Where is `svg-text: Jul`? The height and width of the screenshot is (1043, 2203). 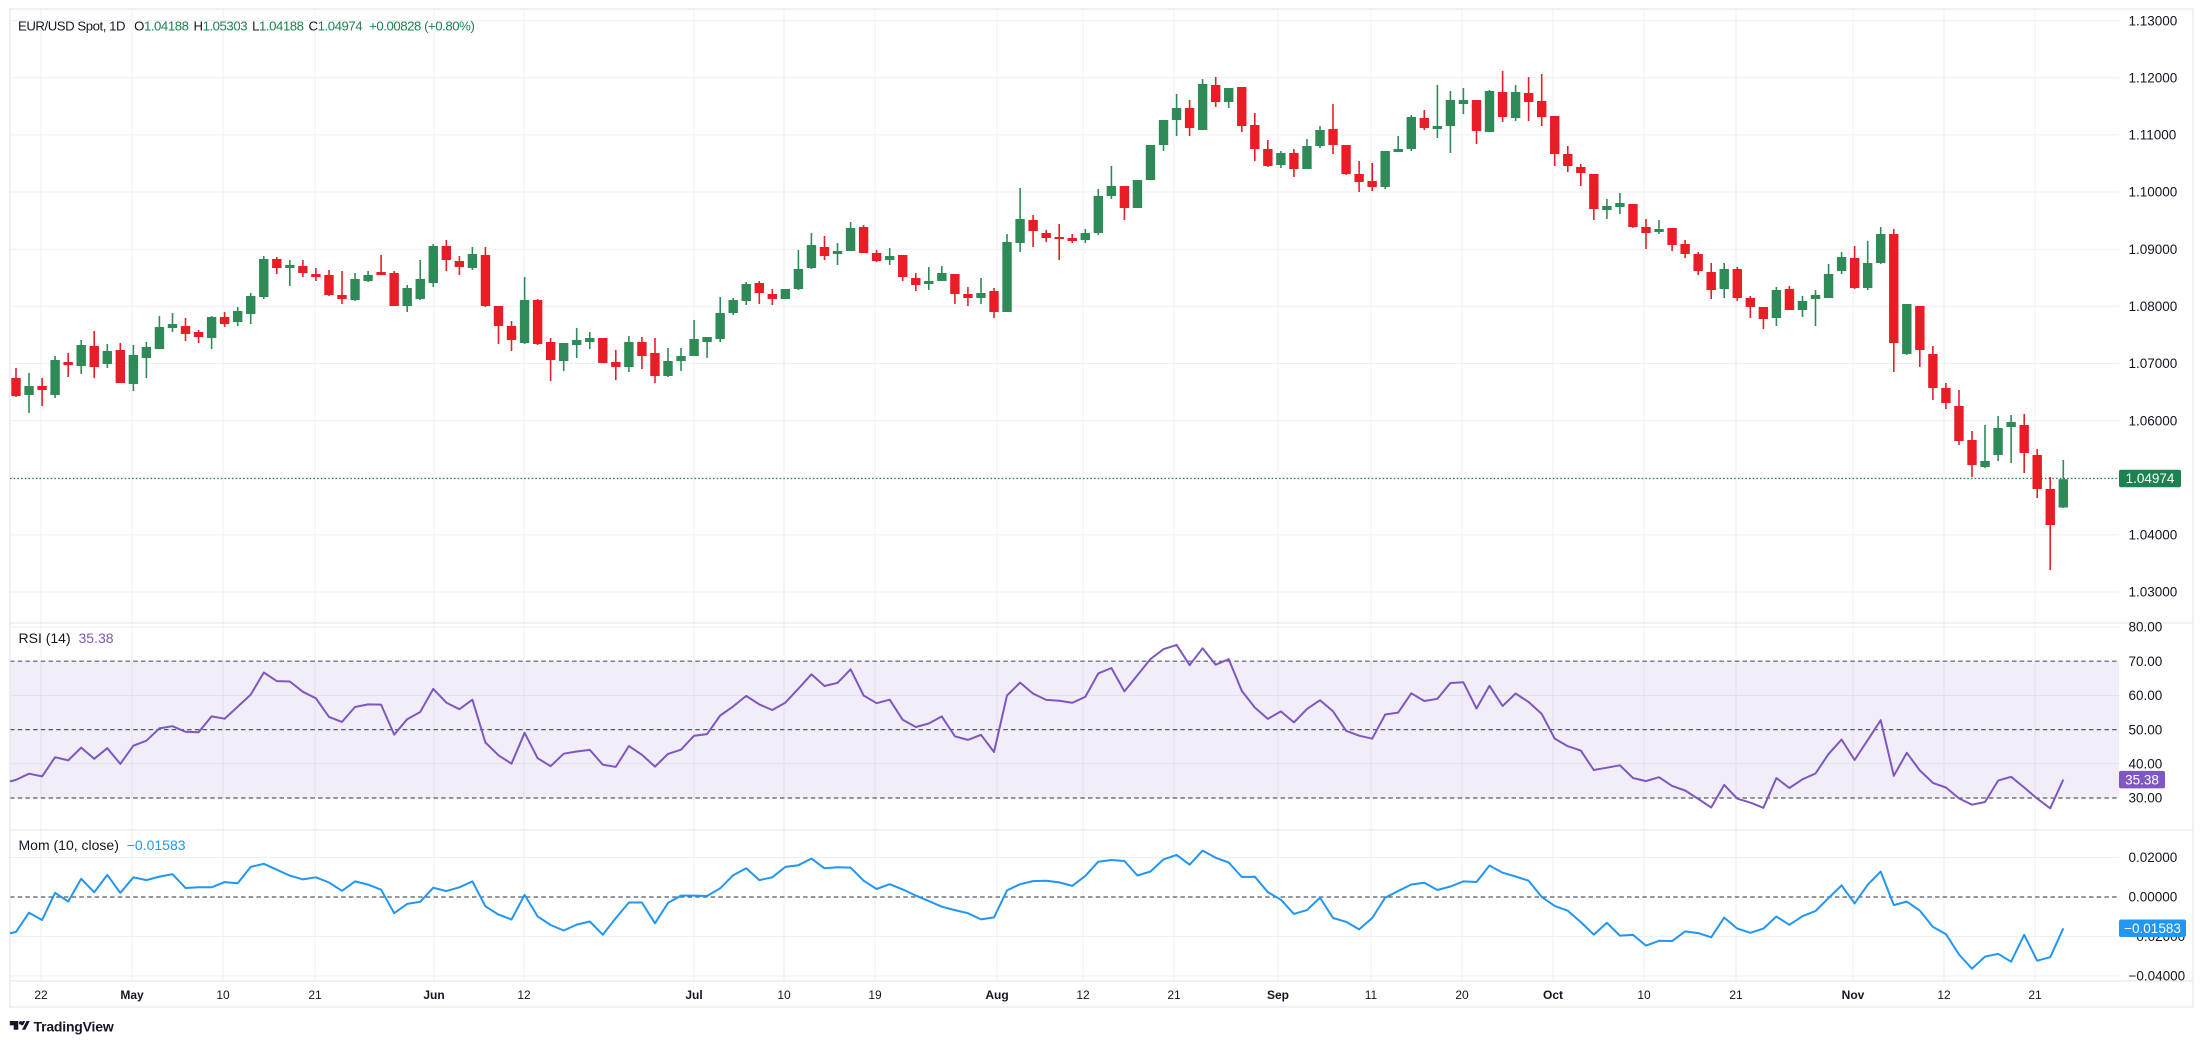
svg-text: Jul is located at coordinates (693, 995).